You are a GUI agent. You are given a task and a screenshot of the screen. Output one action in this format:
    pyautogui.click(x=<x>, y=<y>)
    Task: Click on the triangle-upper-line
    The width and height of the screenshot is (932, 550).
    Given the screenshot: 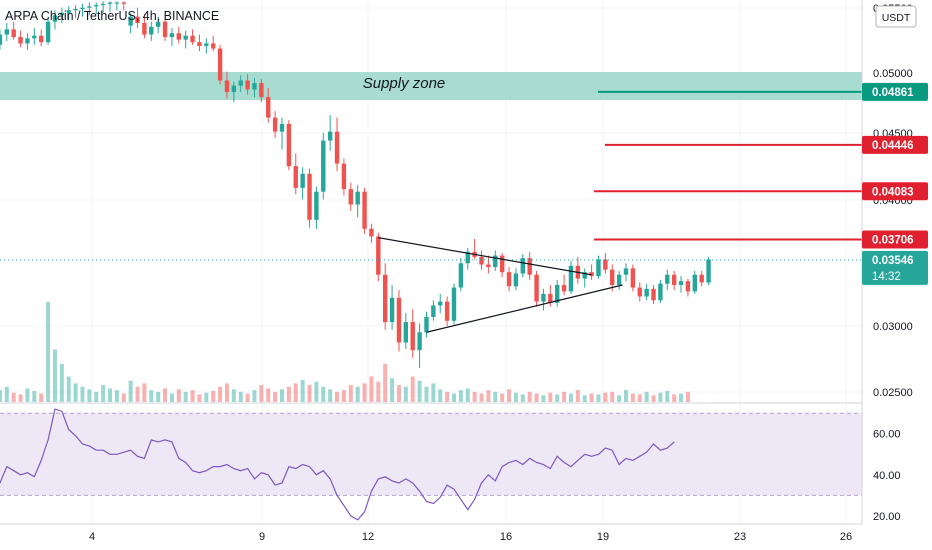 What is the action you would take?
    pyautogui.click(x=485, y=256)
    